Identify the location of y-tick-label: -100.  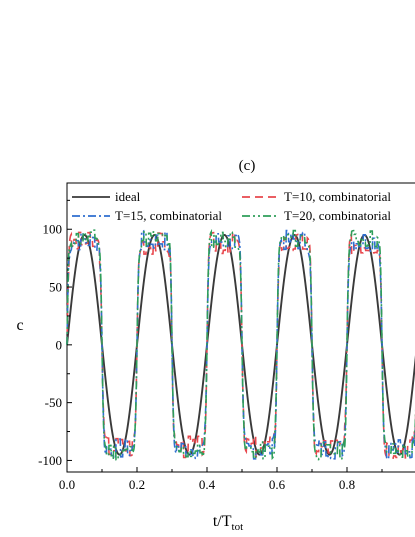
(50, 460).